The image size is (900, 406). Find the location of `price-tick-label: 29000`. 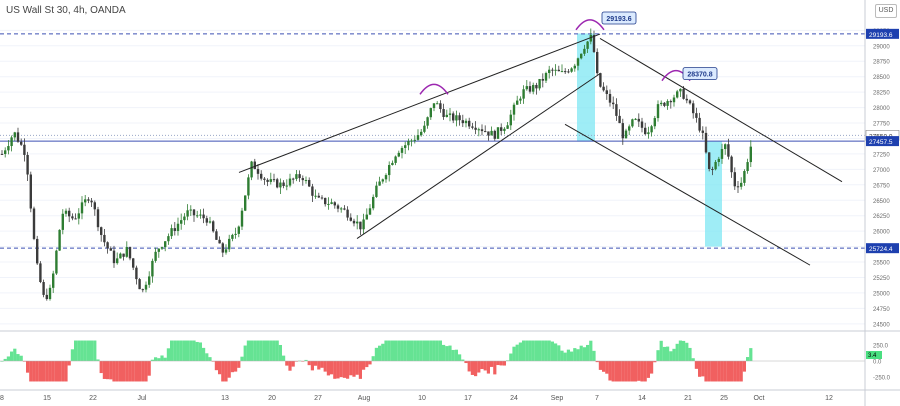

price-tick-label: 29000 is located at coordinates (881, 47).